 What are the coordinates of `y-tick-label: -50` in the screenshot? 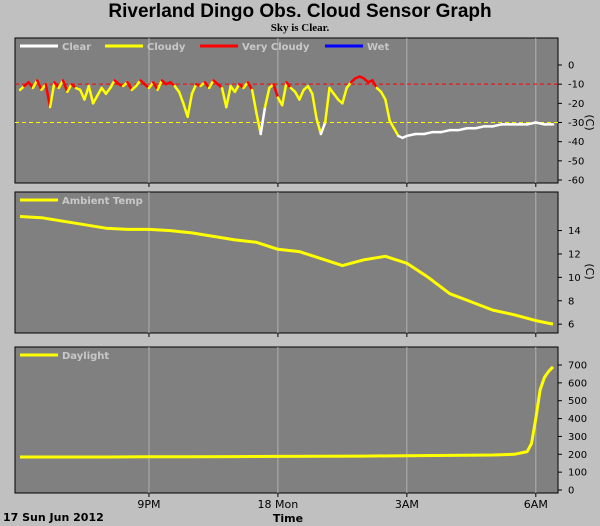 It's located at (576, 161).